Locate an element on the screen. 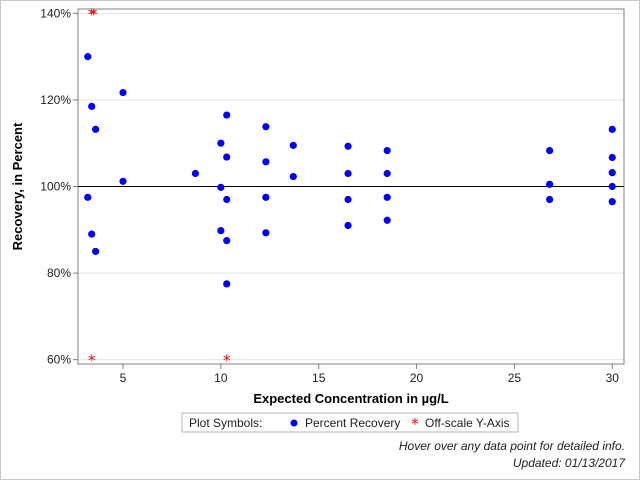 The image size is (640, 480). y-tick-label: 140% is located at coordinates (55, 13).